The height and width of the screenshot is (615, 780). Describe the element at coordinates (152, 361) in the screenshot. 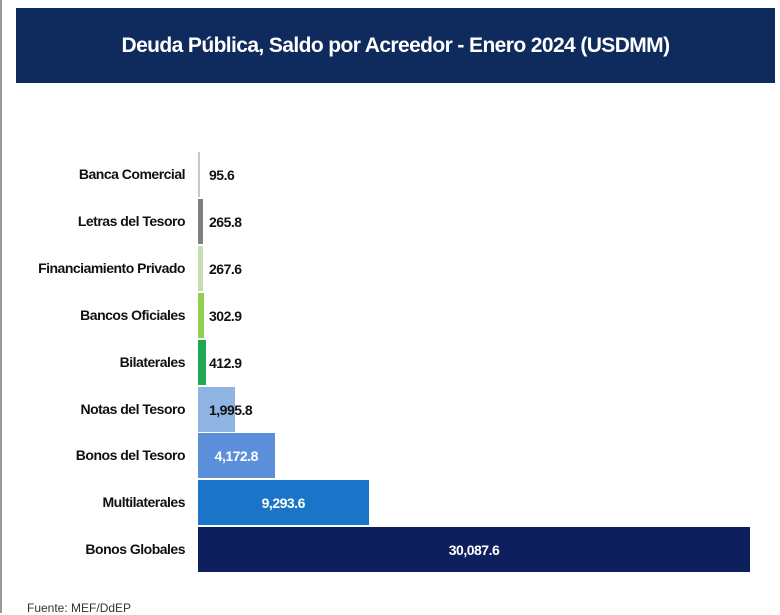

I see `category-label: Bilaterales` at that location.